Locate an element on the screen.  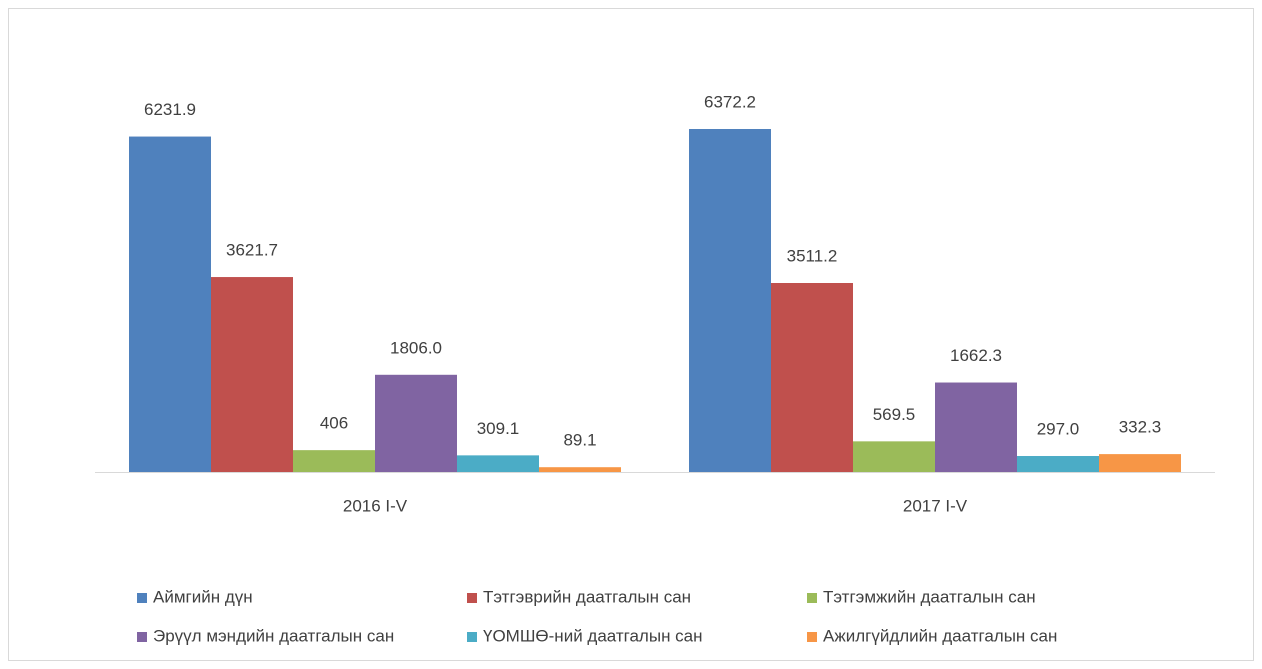
data-label: 1662.3 is located at coordinates (976, 355).